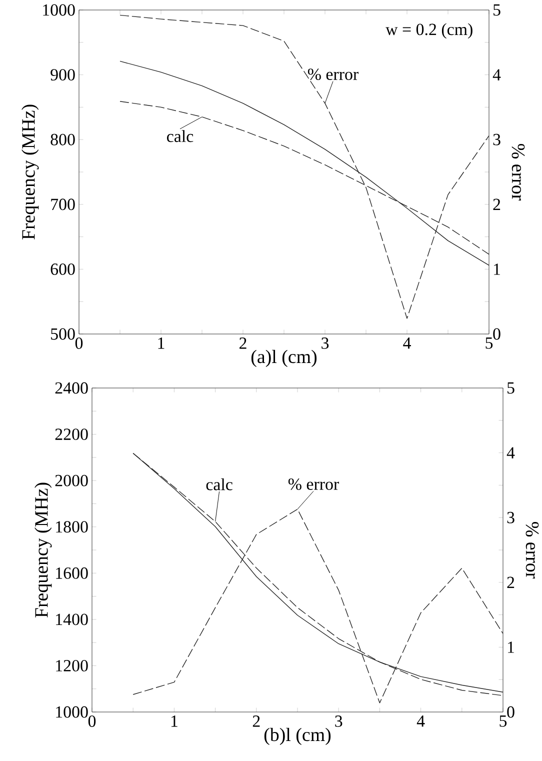  I want to click on annotation: w = 0.2 (cm), so click(429, 31).